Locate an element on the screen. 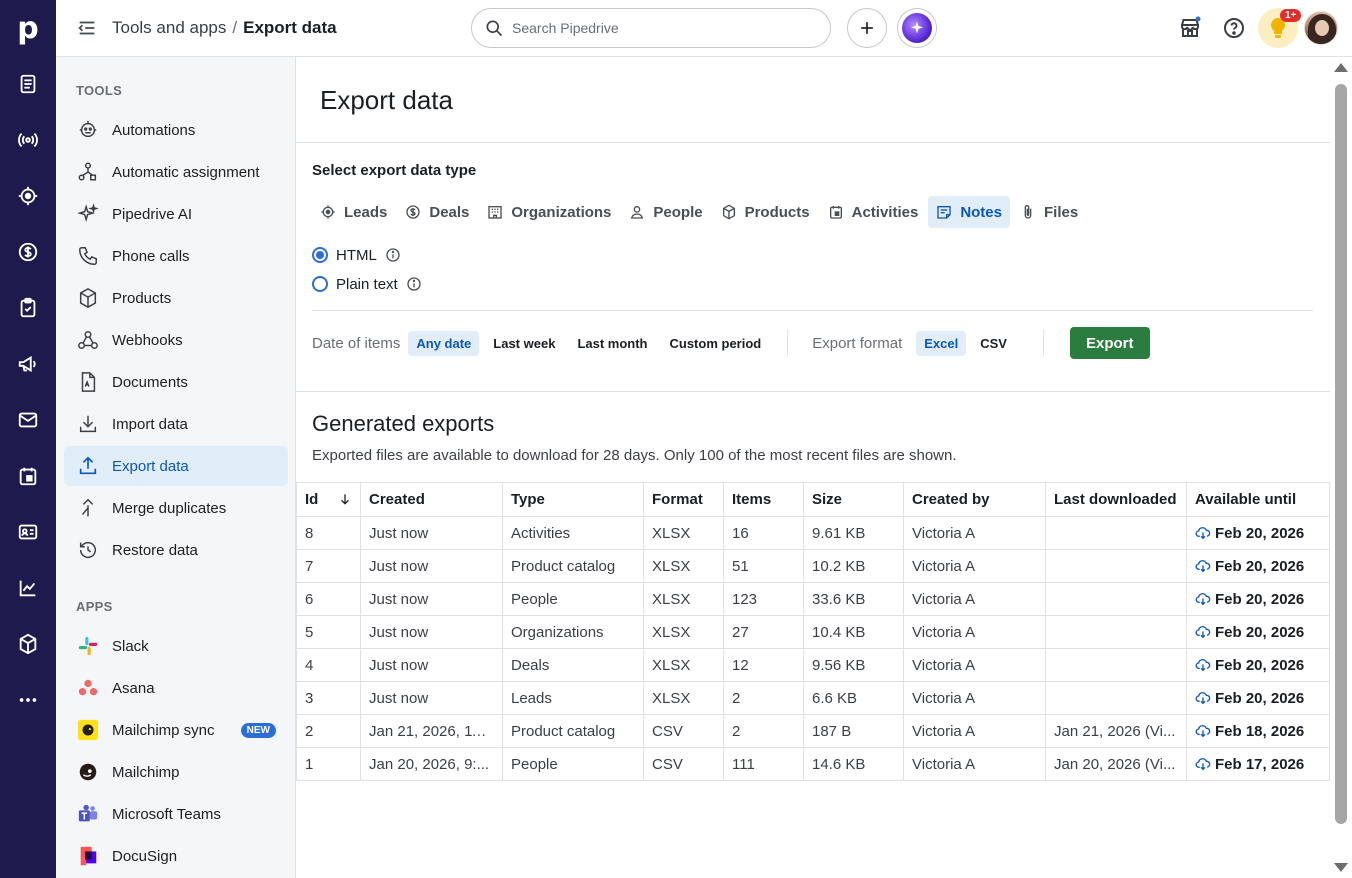  download-link: Feb 18, 2026 is located at coordinates (1258, 731).